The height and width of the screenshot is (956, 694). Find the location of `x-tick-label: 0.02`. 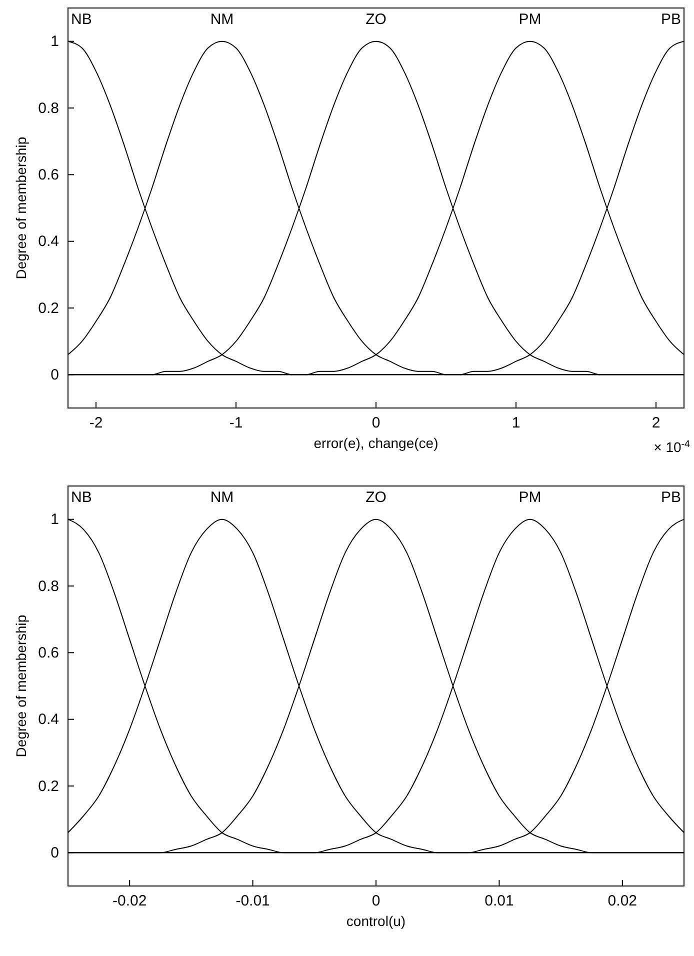

x-tick-label: 0.02 is located at coordinates (622, 901).